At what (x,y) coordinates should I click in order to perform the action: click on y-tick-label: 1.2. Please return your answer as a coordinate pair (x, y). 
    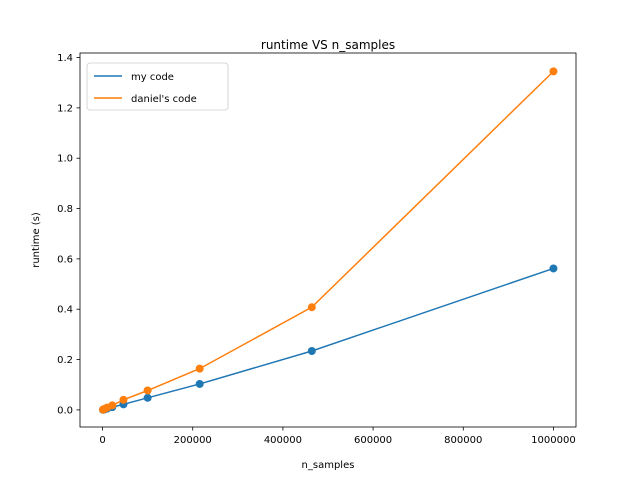
    Looking at the image, I should click on (65, 108).